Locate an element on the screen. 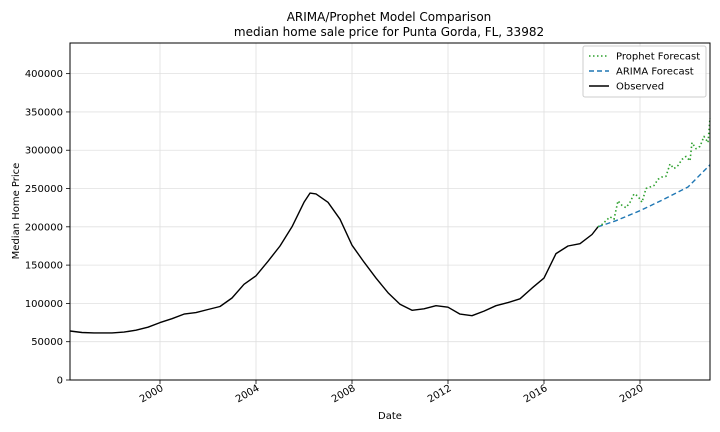 This screenshot has width=720, height=432. y-tick-label: 300000 is located at coordinates (44, 151).